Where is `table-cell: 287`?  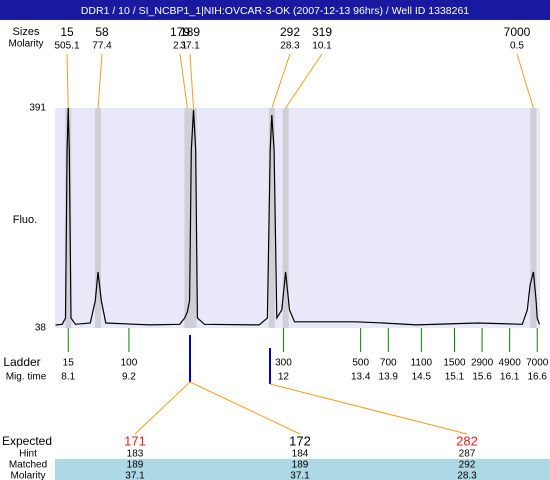 table-cell: 287 is located at coordinates (467, 454).